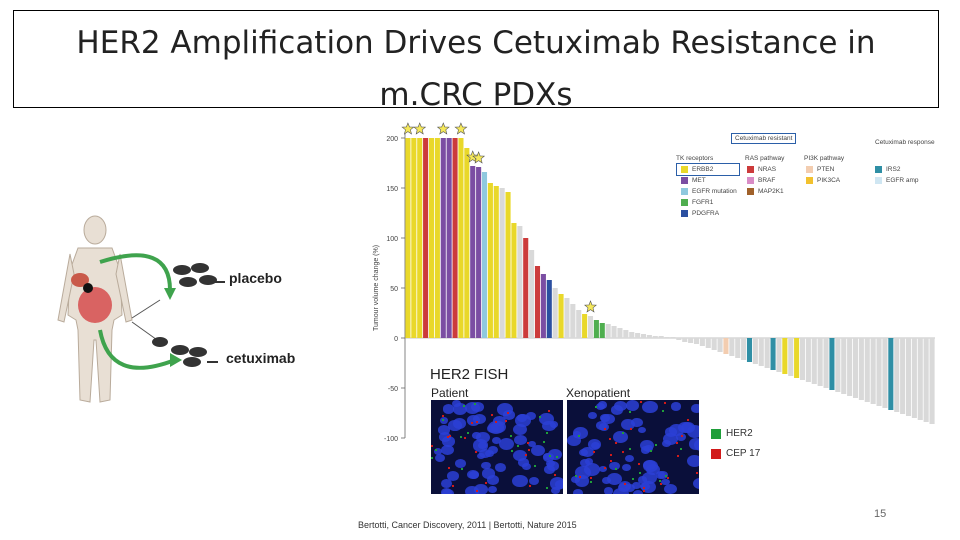 This screenshot has height=540, width=960. I want to click on legend-label: MET, so click(699, 180).